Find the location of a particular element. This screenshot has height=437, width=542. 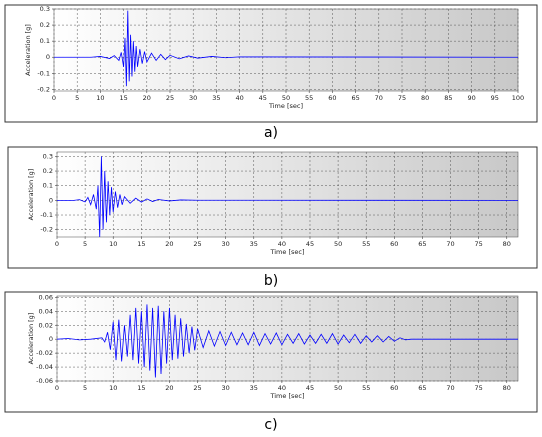

y-tick-label: 0.06 is located at coordinates (46, 297).